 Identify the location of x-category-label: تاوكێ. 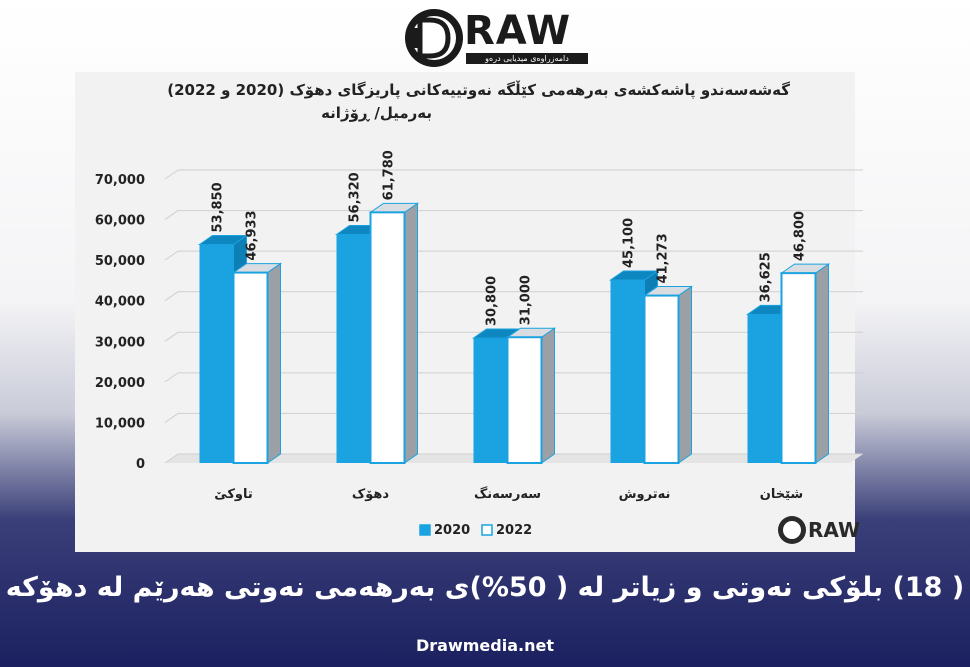
(233, 494).